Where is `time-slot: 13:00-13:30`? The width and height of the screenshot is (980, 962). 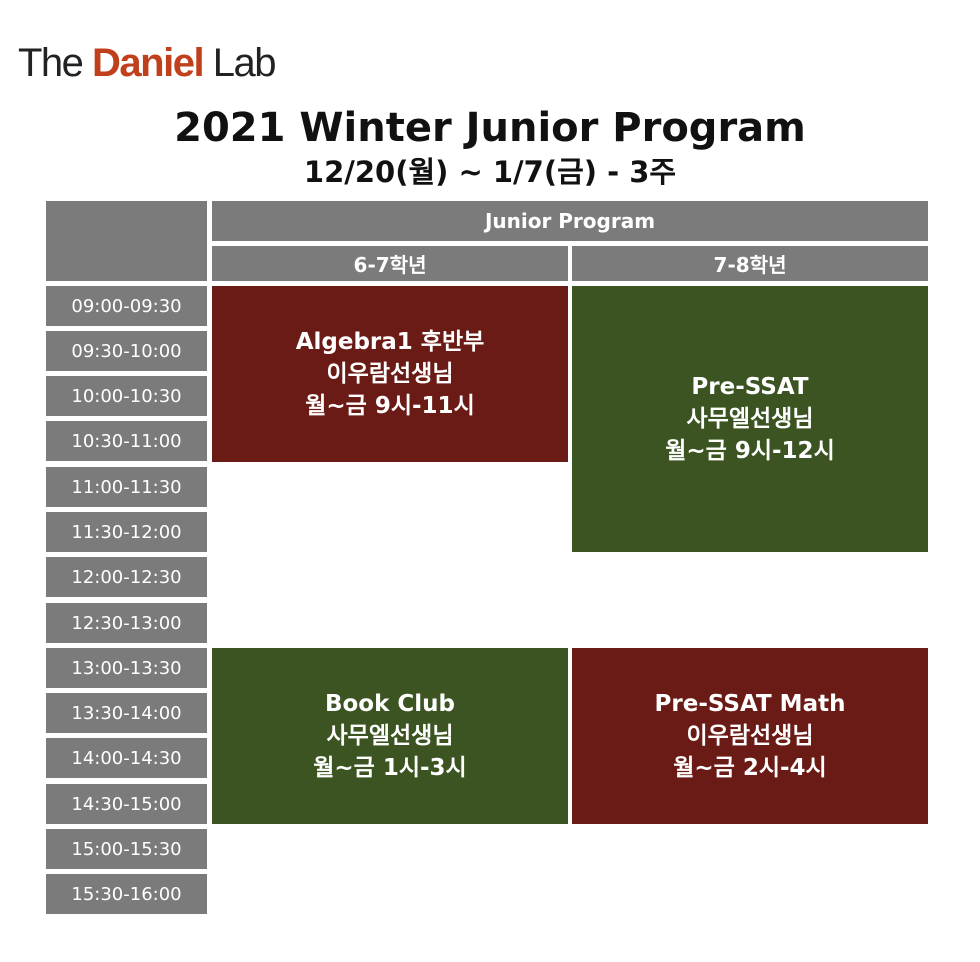
time-slot: 13:00-13:30 is located at coordinates (126, 668).